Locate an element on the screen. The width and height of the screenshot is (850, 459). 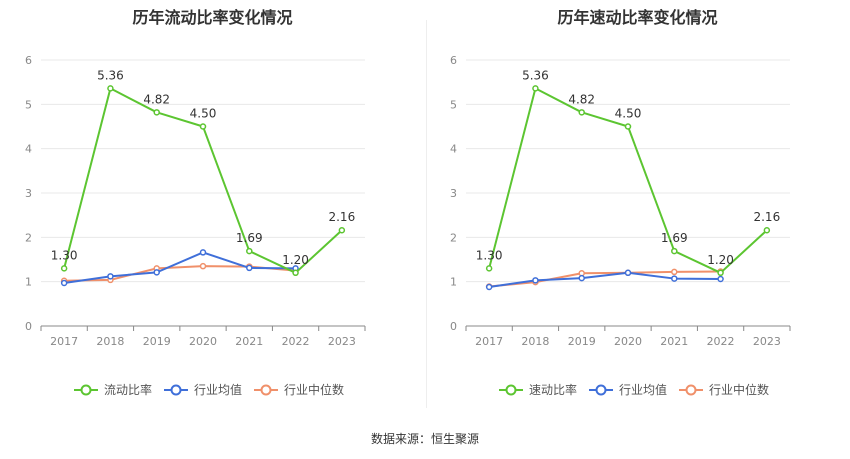
panel-divider is located at coordinates (426, 214).